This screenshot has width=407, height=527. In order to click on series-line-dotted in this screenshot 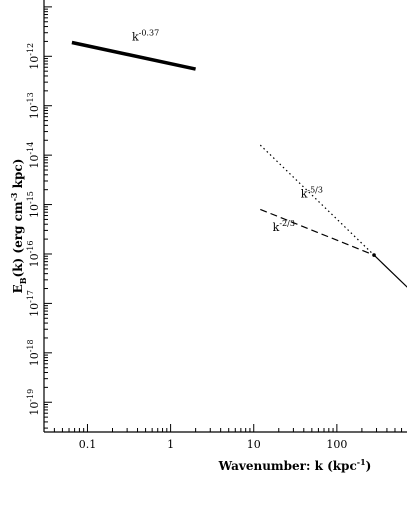, I will do `click(317, 200)`.